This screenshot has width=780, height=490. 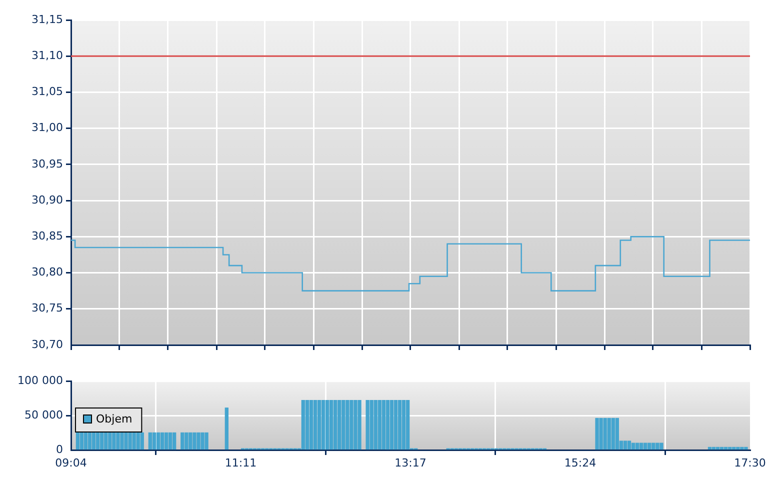 What do you see at coordinates (47, 19) in the screenshot?
I see `y-tick-label: 31,15` at bounding box center [47, 19].